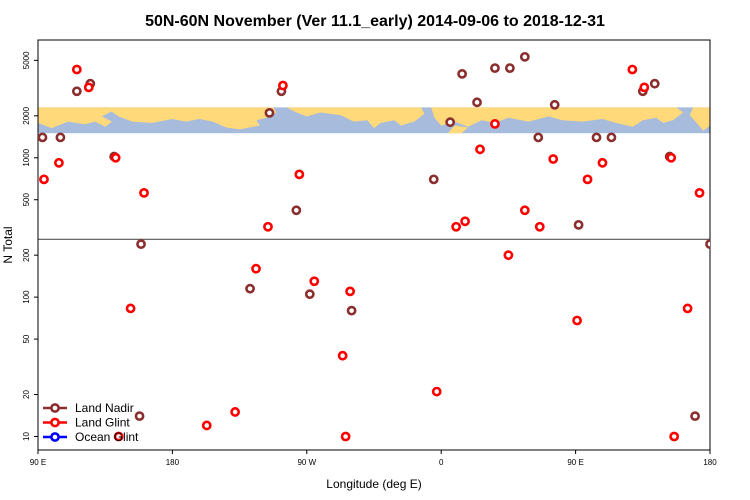  What do you see at coordinates (306, 462) in the screenshot?
I see `x-tick-label: 90 W` at bounding box center [306, 462].